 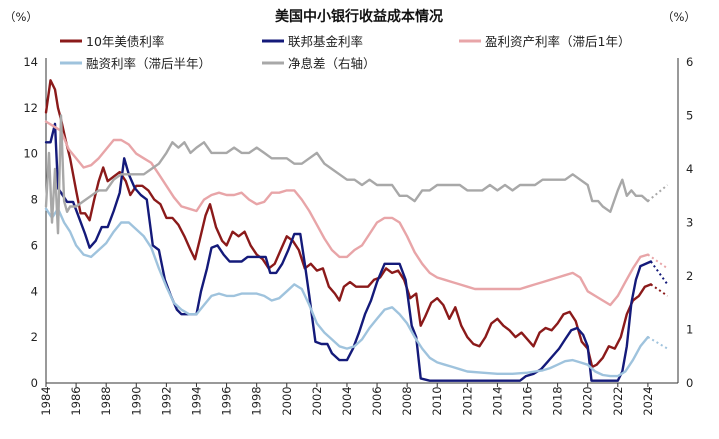 I want to click on x-tick-label: 2012, so click(x=467, y=400).